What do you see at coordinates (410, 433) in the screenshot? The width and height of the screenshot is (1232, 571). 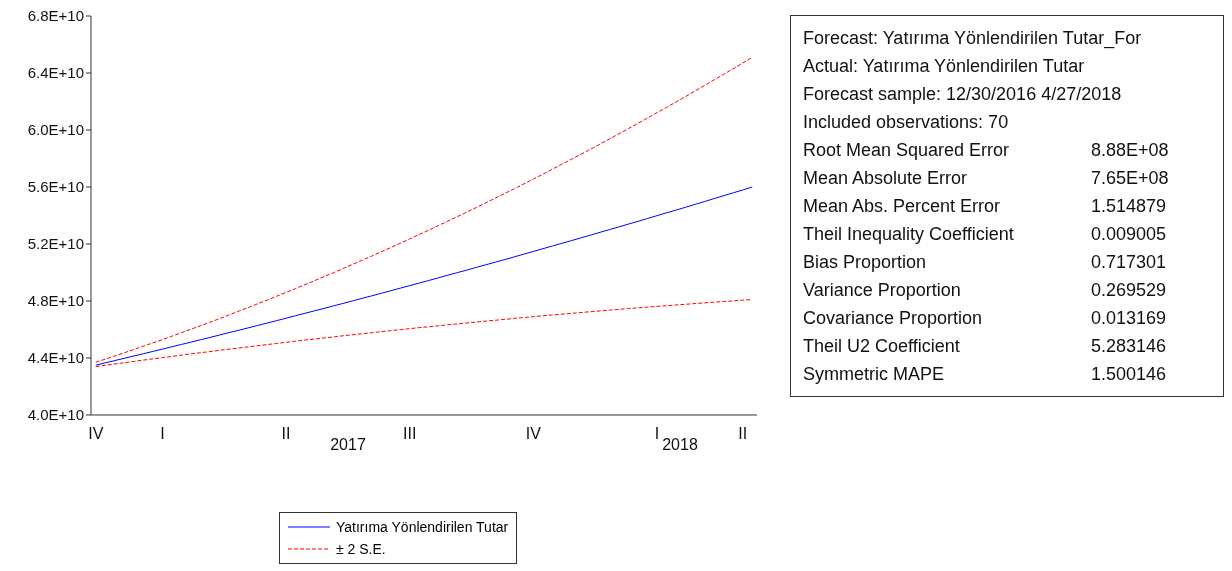 I see `x-tick-label: III` at bounding box center [410, 433].